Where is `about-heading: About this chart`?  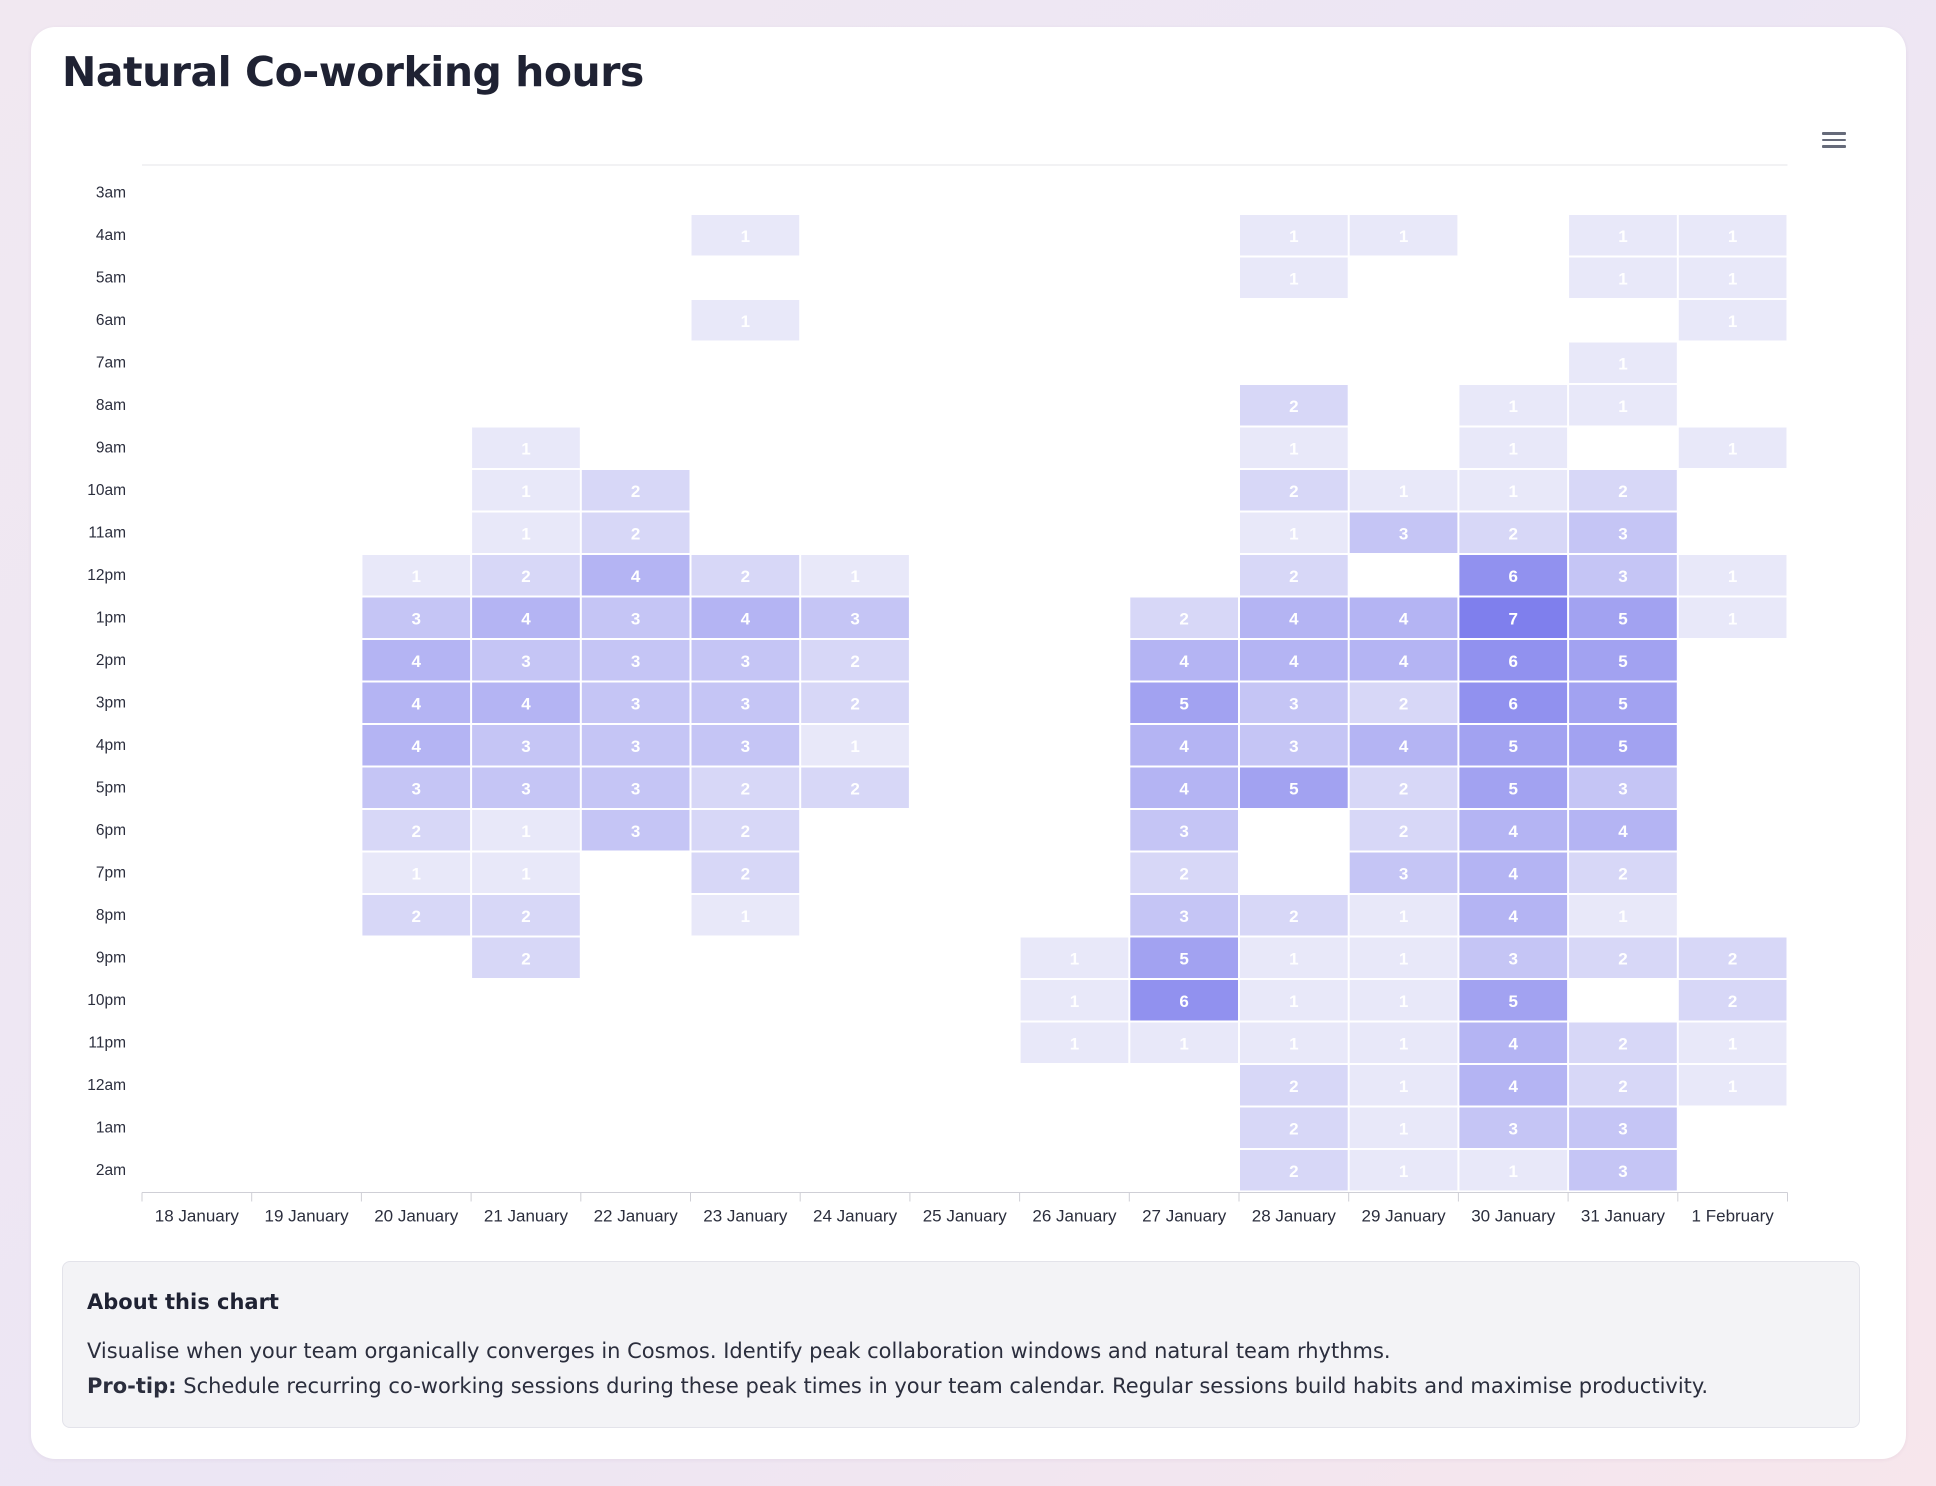
about-heading: About this chart is located at coordinates (183, 1302).